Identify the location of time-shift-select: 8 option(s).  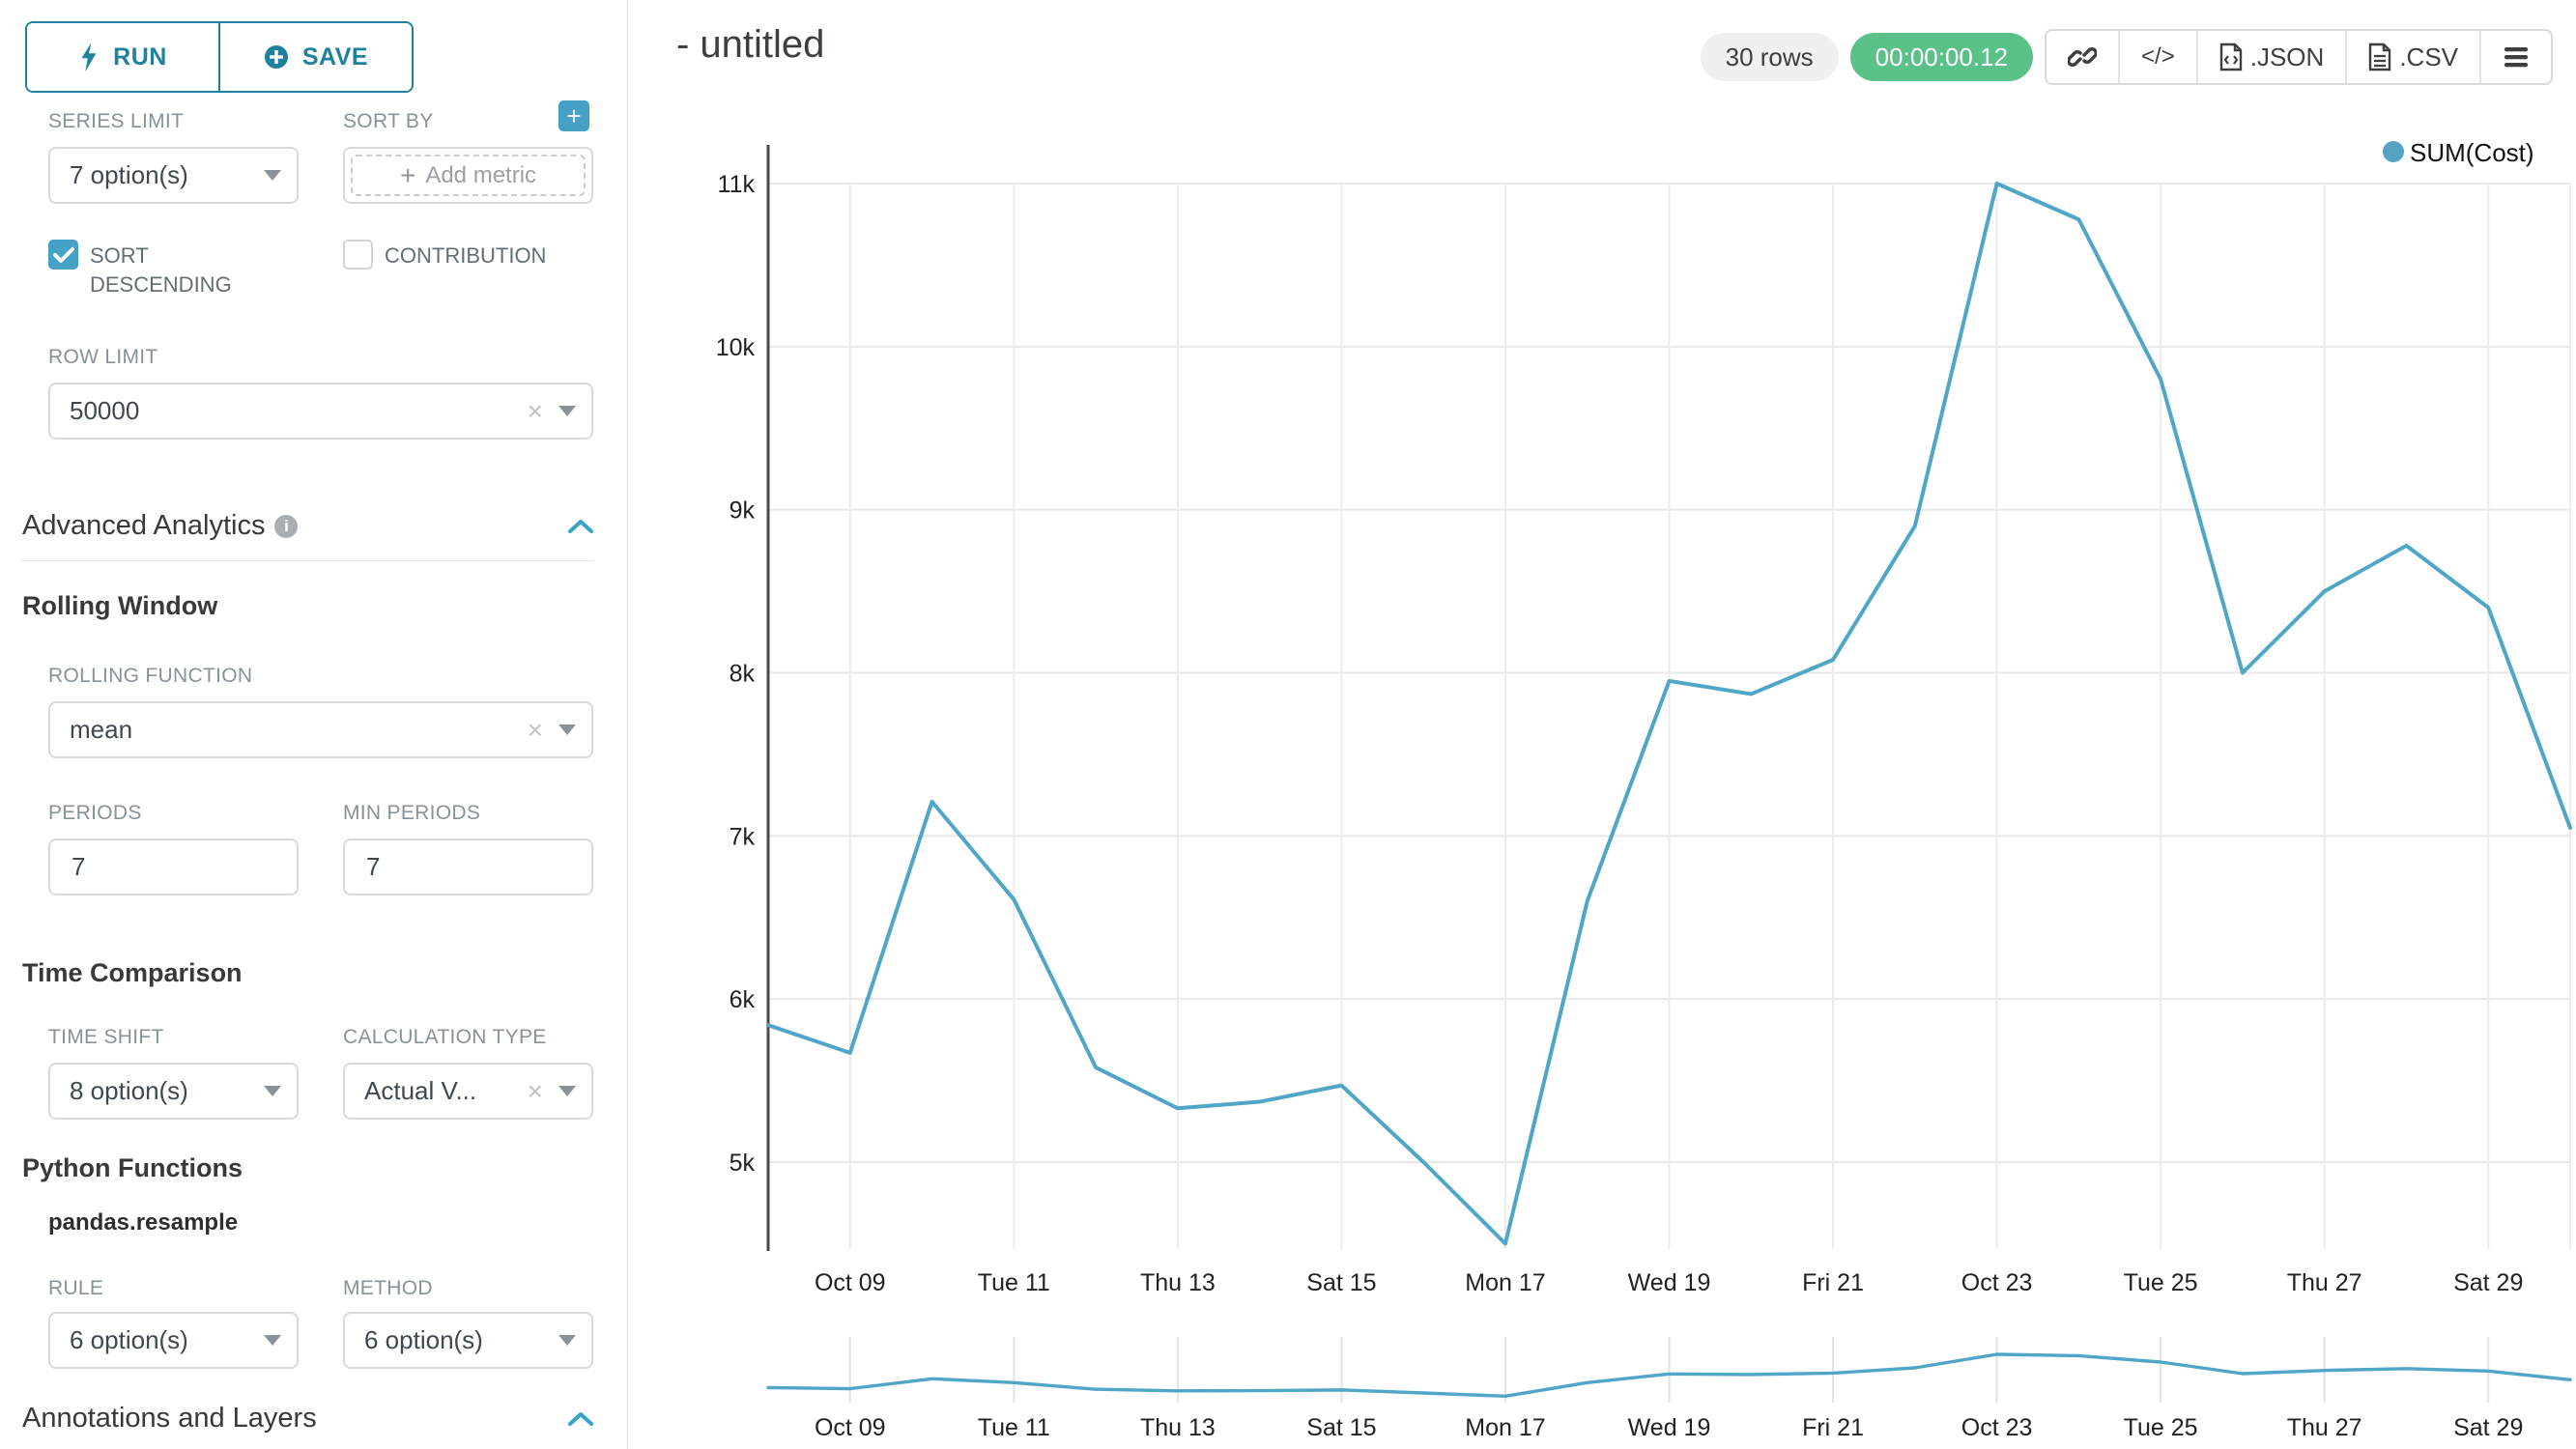
(173, 1091).